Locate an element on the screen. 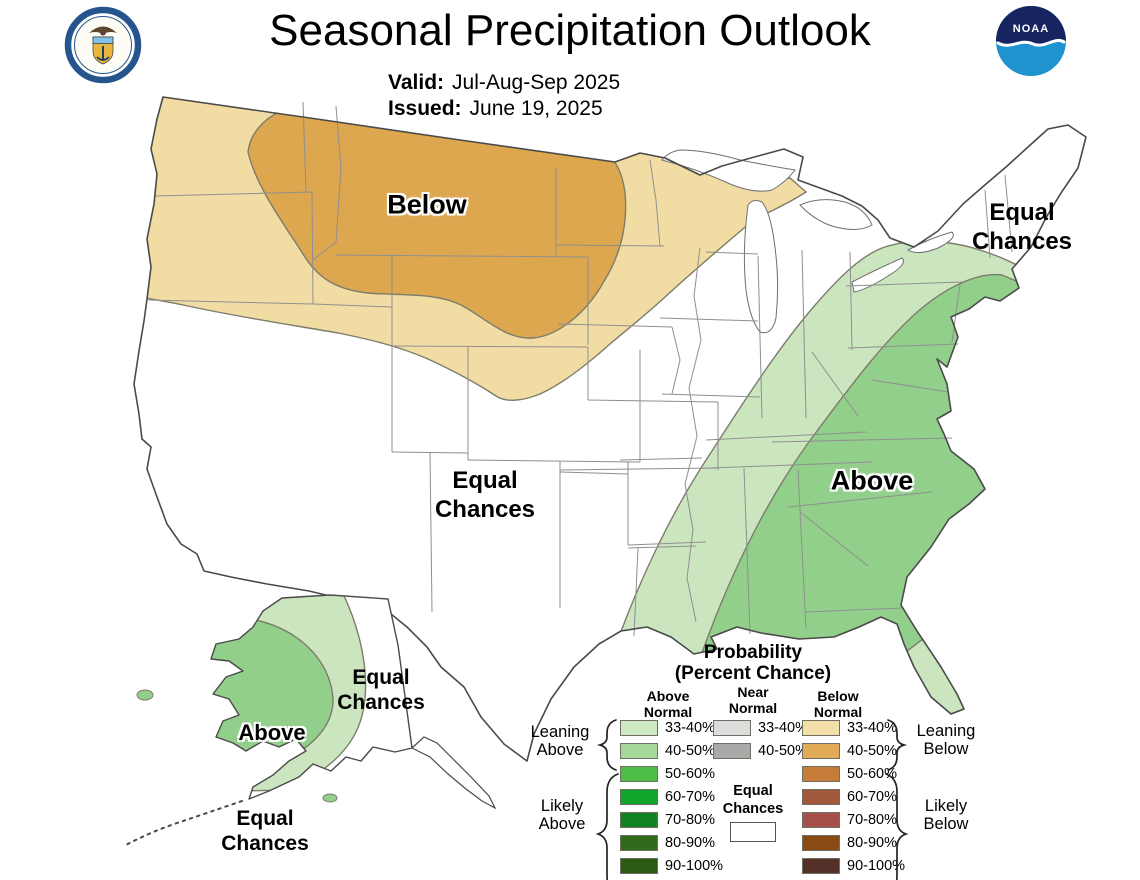  nunivak-island is located at coordinates (145, 695).